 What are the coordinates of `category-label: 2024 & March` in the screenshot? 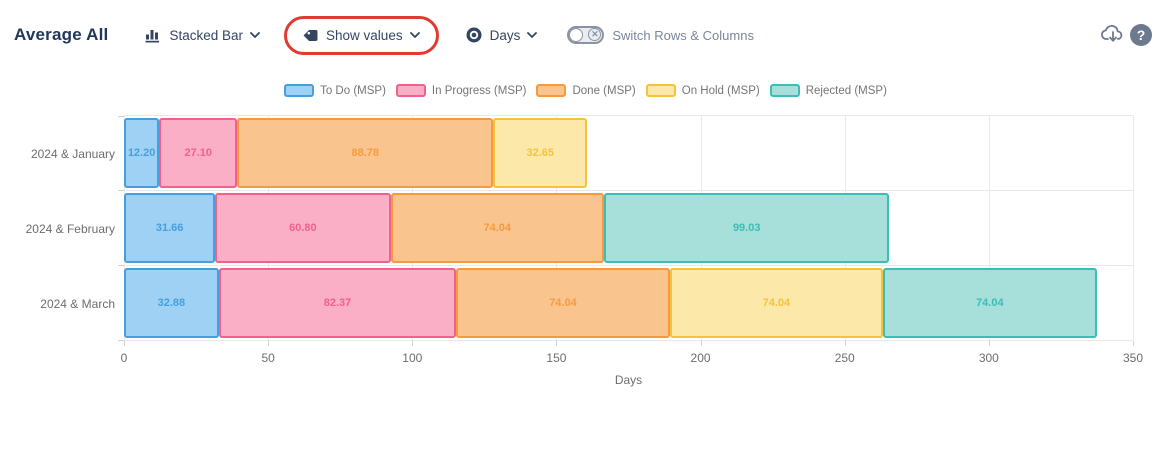 It's located at (77, 303).